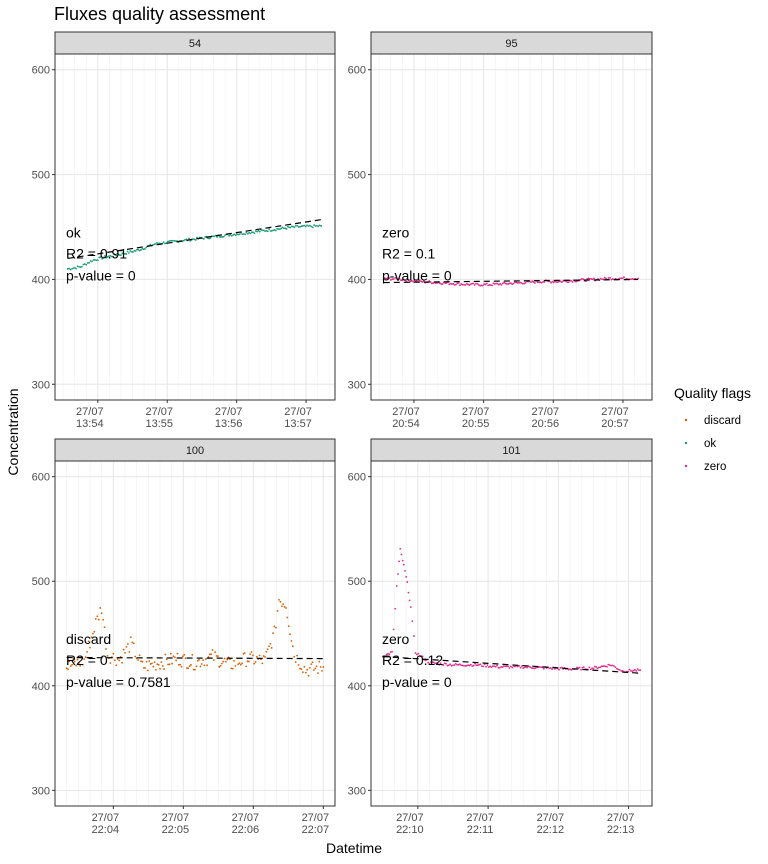  Describe the element at coordinates (159, 424) in the screenshot. I see `x-tick-label-time: 13:55` at that location.